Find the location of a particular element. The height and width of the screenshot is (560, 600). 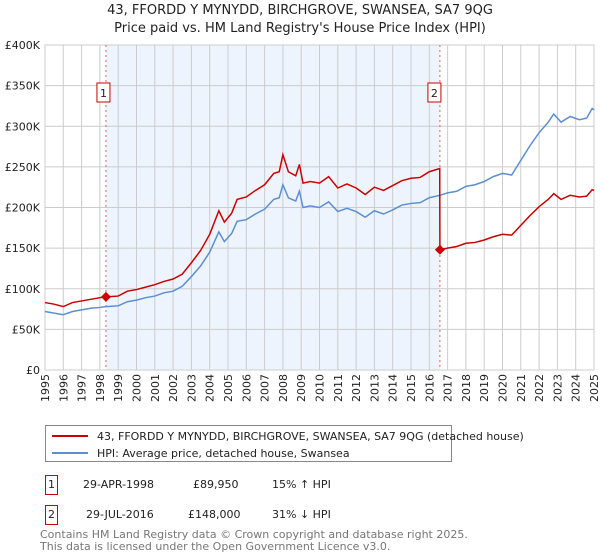

x-tick-label: 2018 is located at coordinates (466, 388).